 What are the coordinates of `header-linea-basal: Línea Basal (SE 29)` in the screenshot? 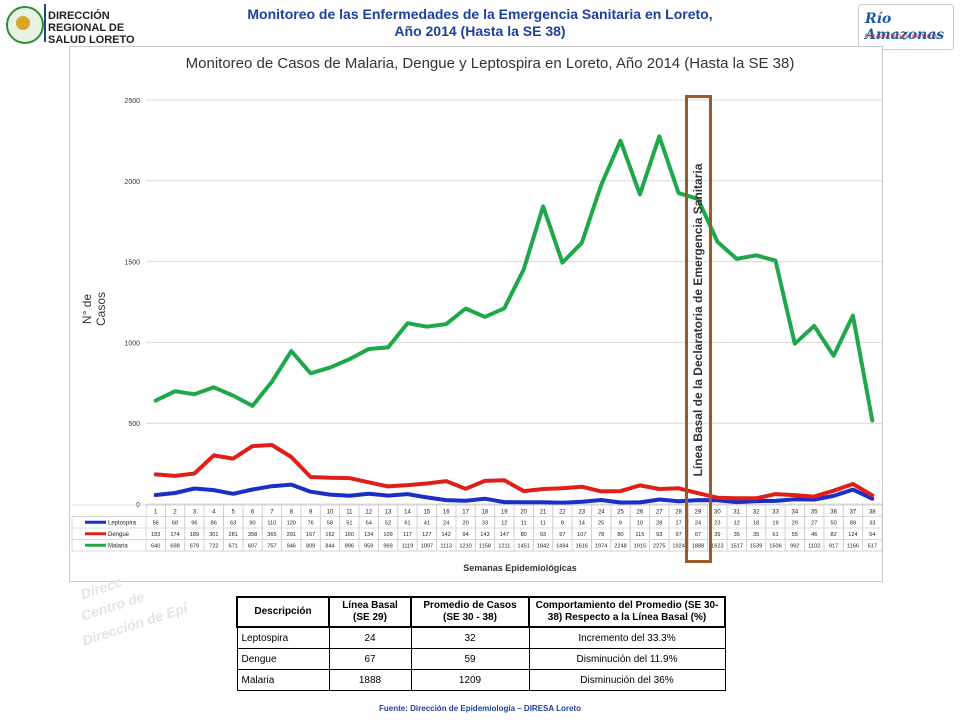 It's located at (370, 612).